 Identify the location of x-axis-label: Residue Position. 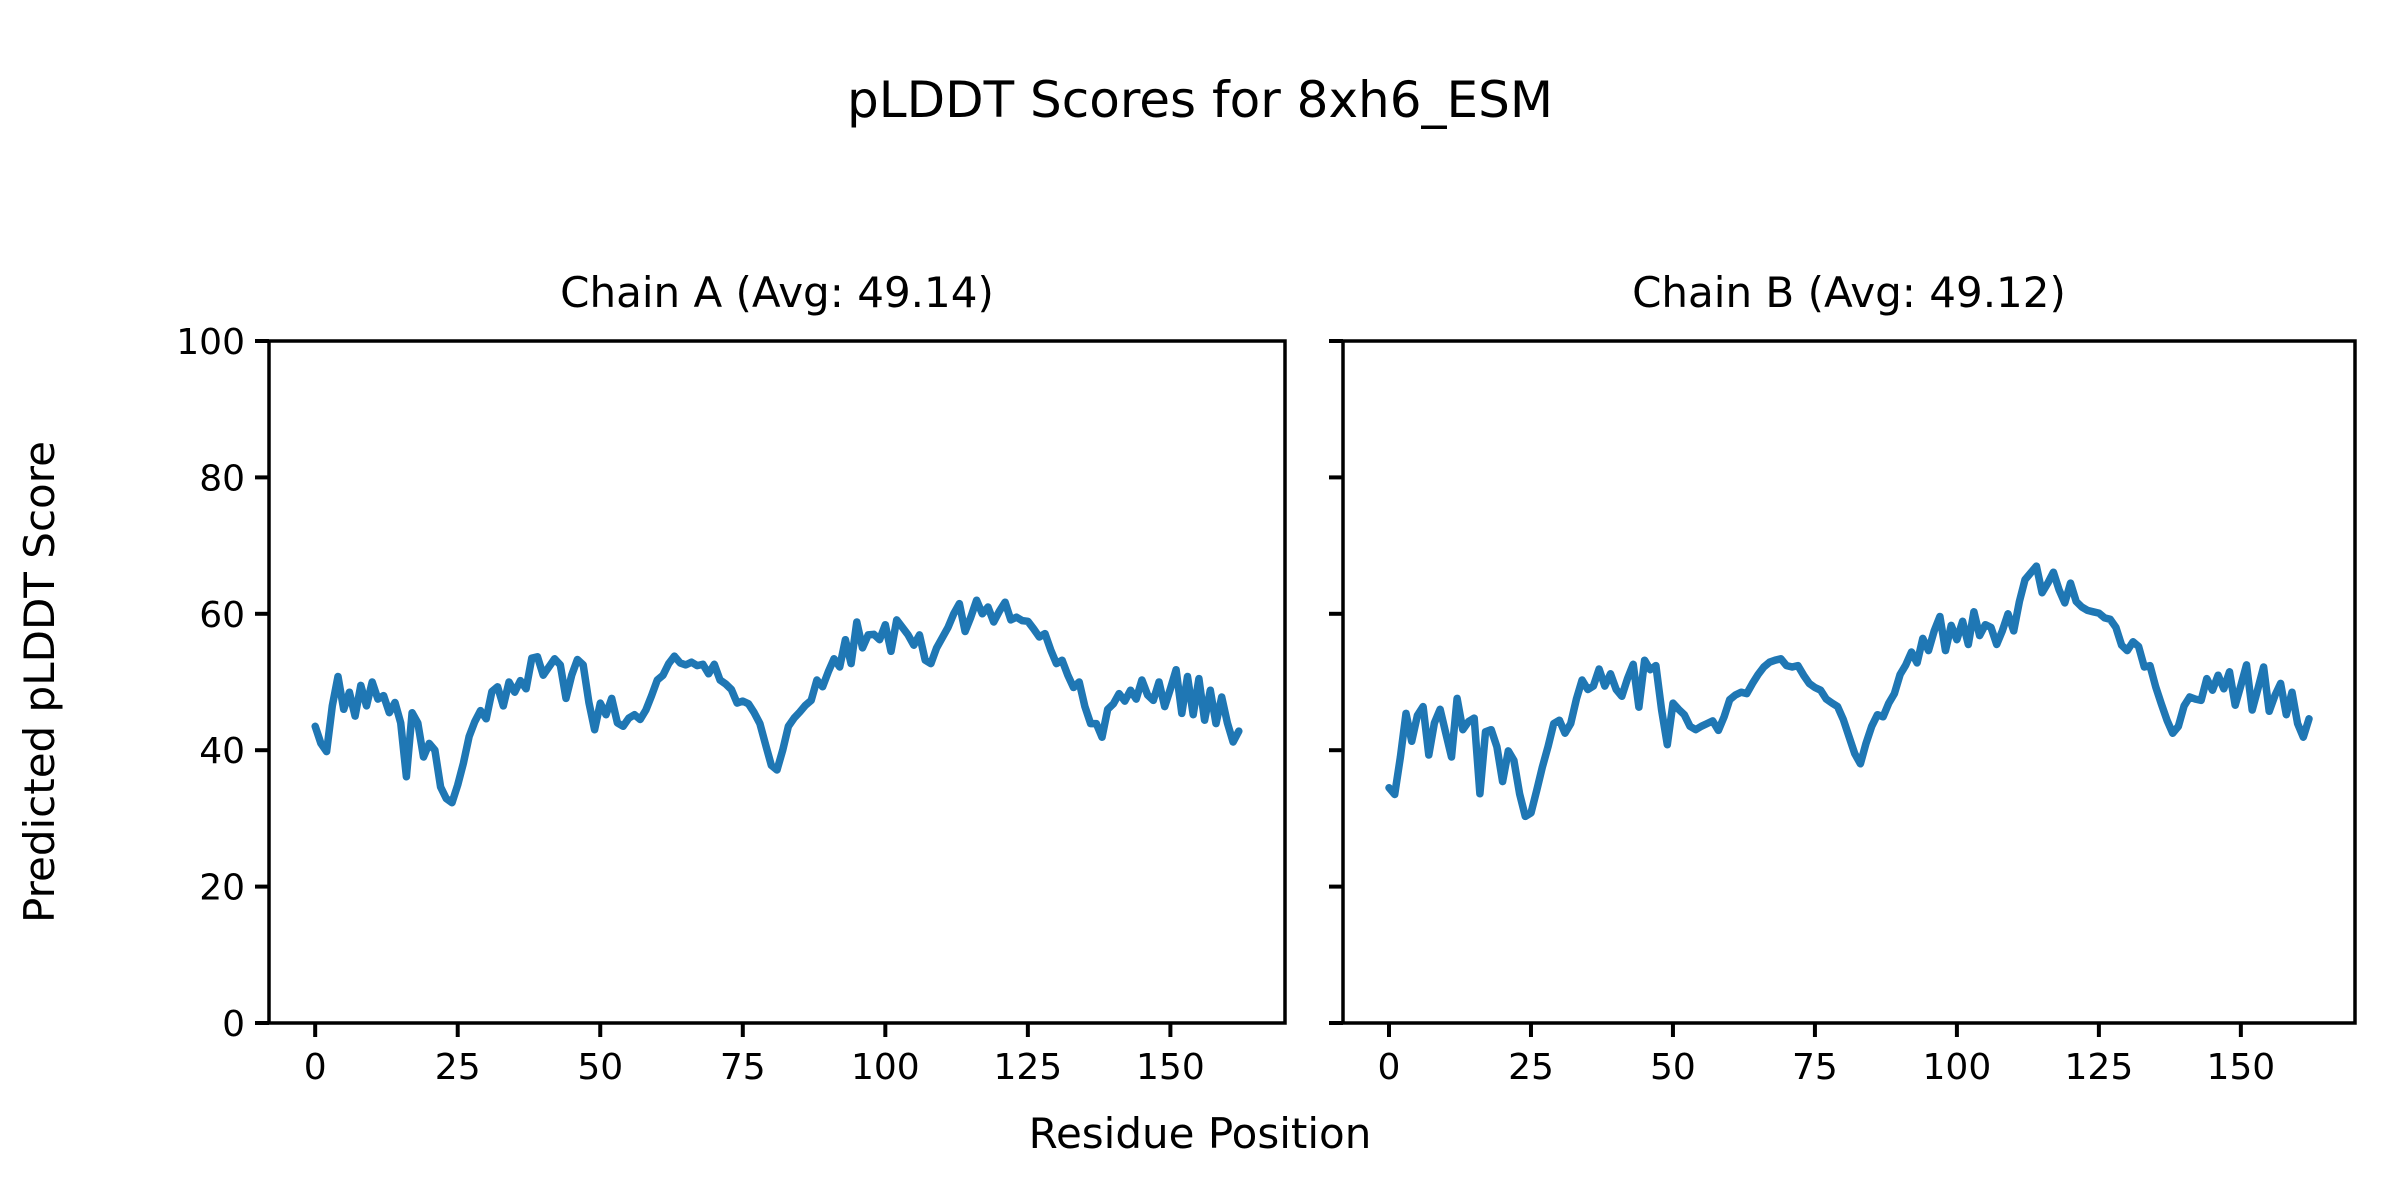
(1200, 1133).